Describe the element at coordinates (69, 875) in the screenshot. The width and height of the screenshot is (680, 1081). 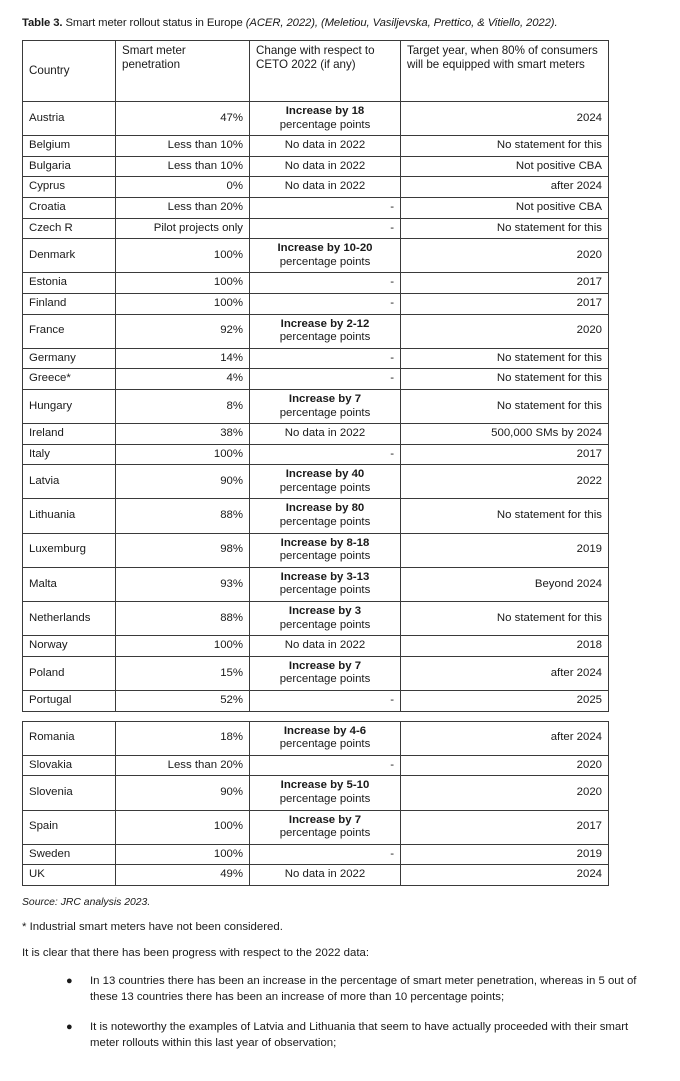
I see `cell-country: UK` at that location.